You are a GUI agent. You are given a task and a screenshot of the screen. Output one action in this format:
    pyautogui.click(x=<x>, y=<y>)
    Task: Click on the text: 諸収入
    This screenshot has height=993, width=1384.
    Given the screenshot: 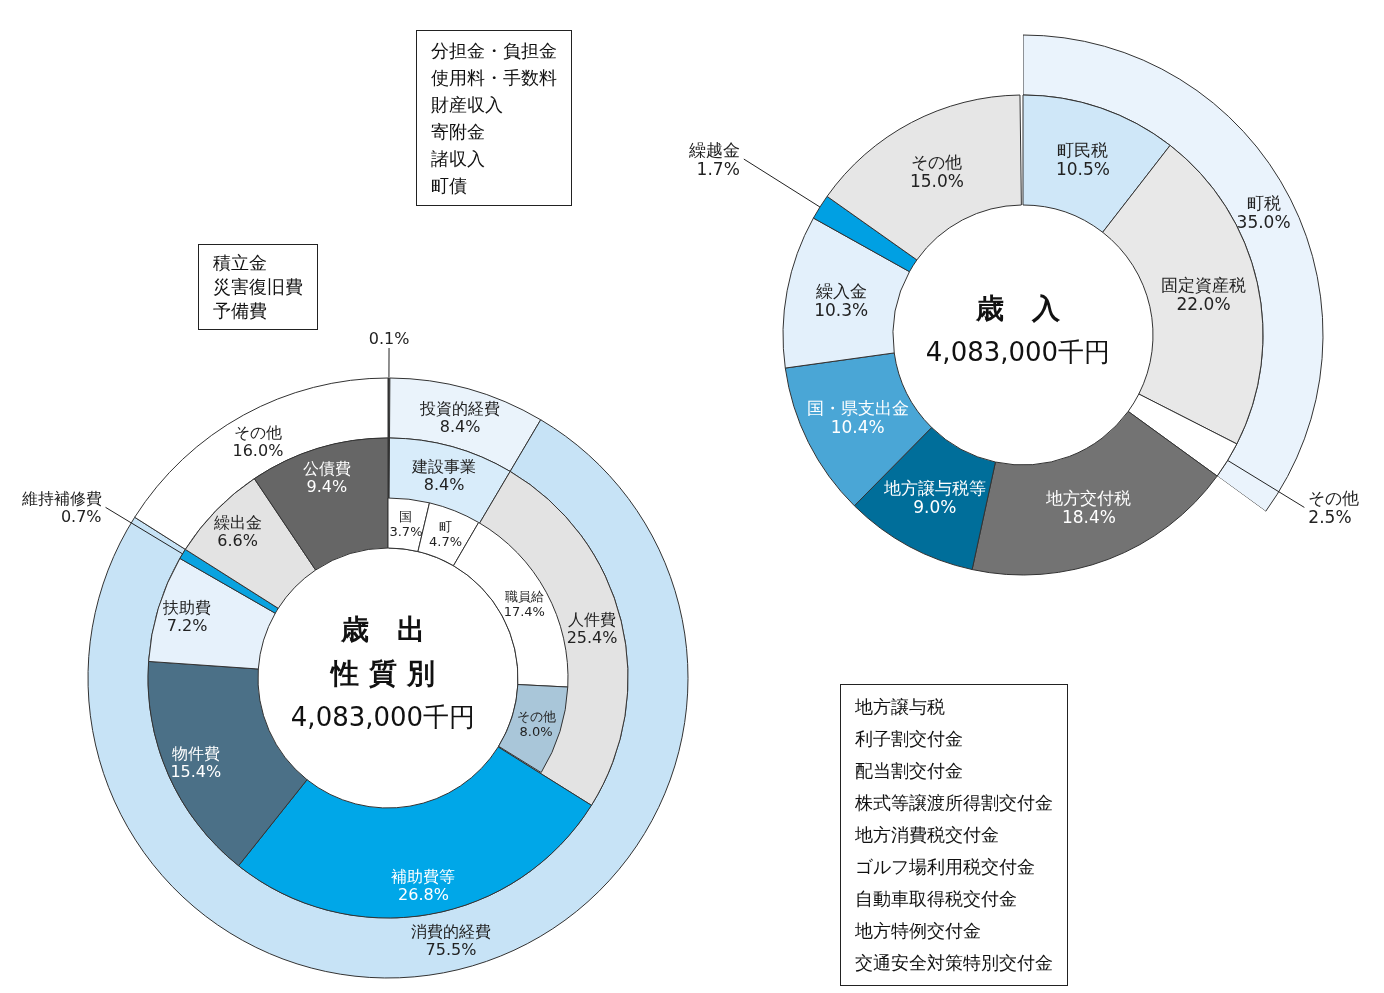 What is the action you would take?
    pyautogui.click(x=458, y=159)
    